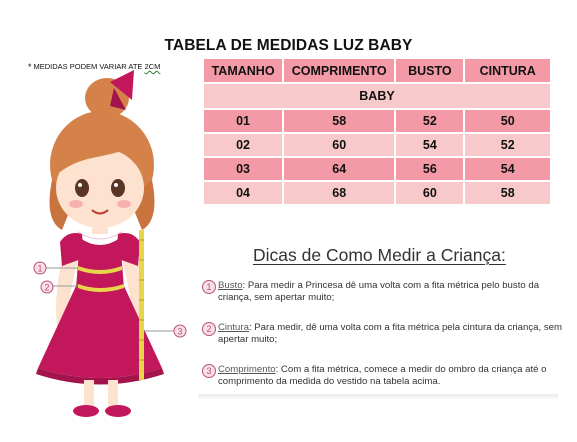 This screenshot has height=442, width=577. What do you see at coordinates (122, 90) in the screenshot?
I see `bow-graphic` at bounding box center [122, 90].